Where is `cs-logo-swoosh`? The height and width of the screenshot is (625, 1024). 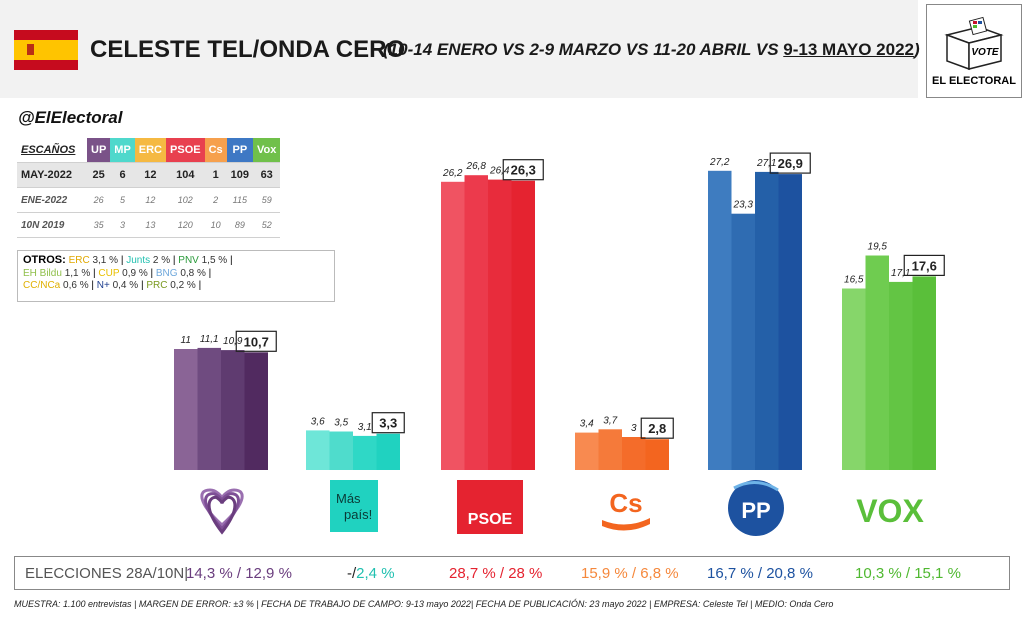
cs-logo-swoosh is located at coordinates (626, 524).